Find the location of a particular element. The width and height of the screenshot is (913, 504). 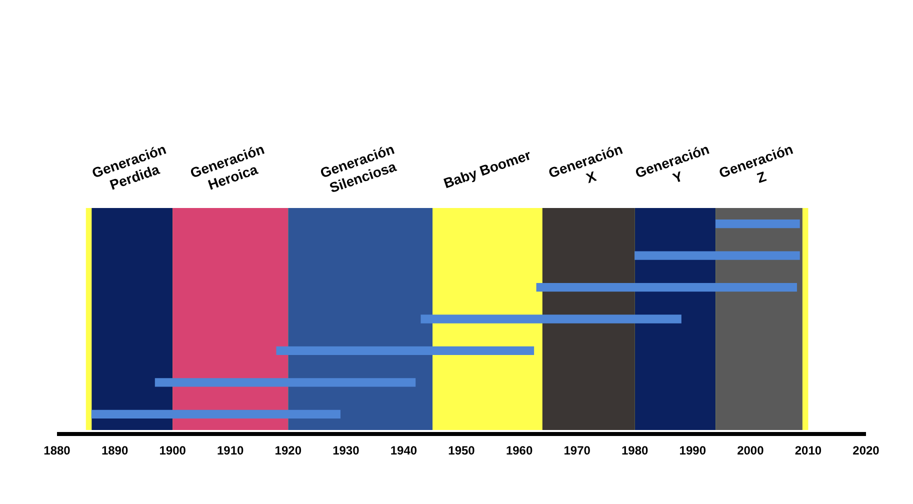

x-tick-label: 1890 is located at coordinates (114, 451).